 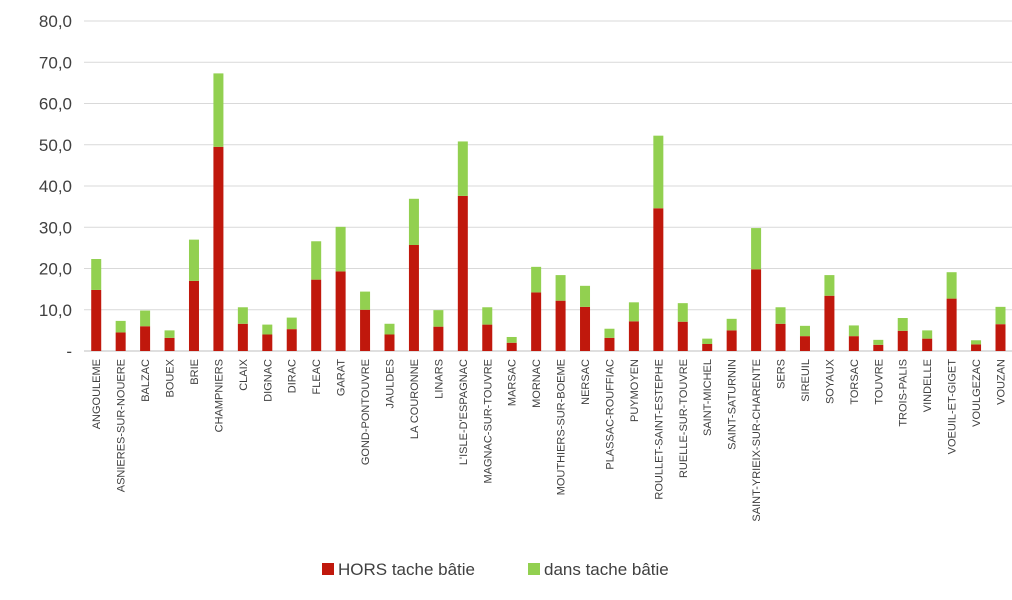 I want to click on x-tick-label: SERS, so click(x=782, y=374).